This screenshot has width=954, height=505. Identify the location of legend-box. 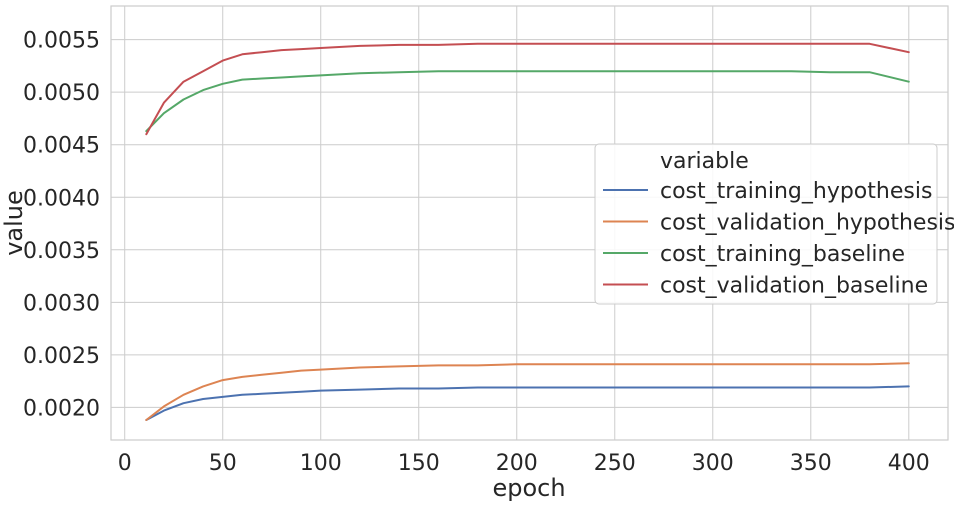
(766, 224).